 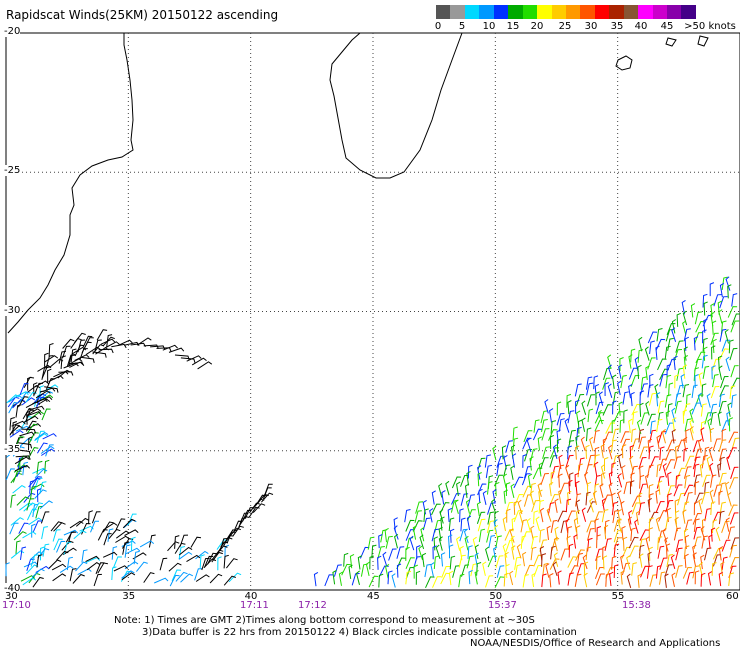 What do you see at coordinates (462, 26) in the screenshot?
I see `colorbar-label: 5` at bounding box center [462, 26].